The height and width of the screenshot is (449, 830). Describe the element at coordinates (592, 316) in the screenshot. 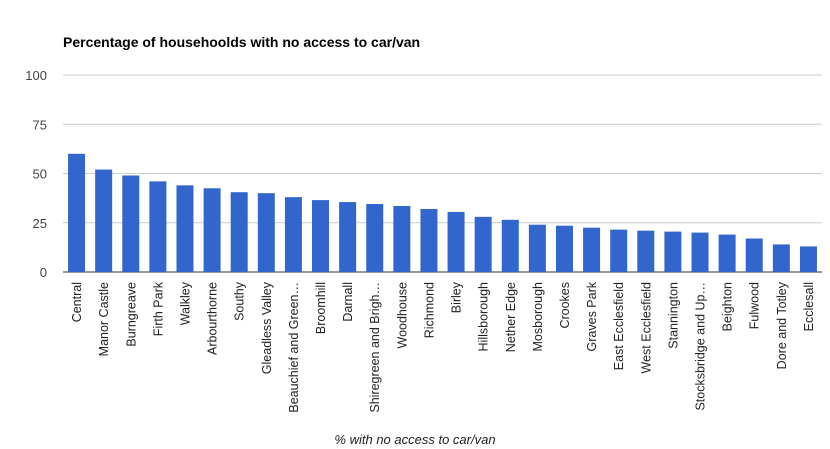

I see `x-tick-label: Graves Park` at that location.